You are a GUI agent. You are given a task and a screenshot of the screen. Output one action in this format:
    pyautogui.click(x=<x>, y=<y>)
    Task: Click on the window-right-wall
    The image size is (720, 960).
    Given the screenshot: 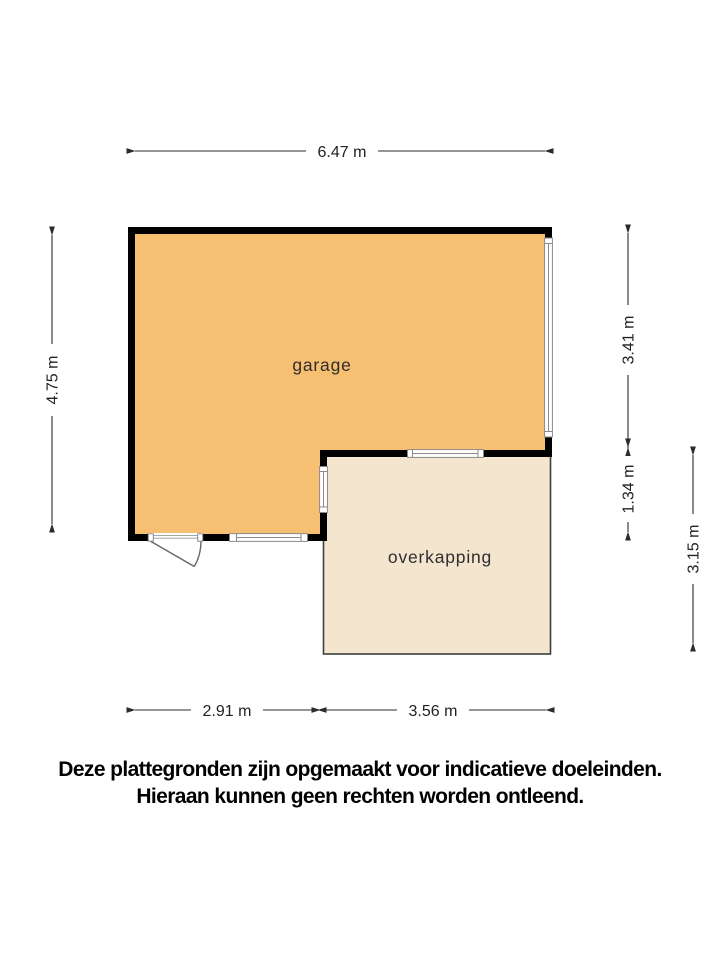 What is the action you would take?
    pyautogui.click(x=548, y=337)
    